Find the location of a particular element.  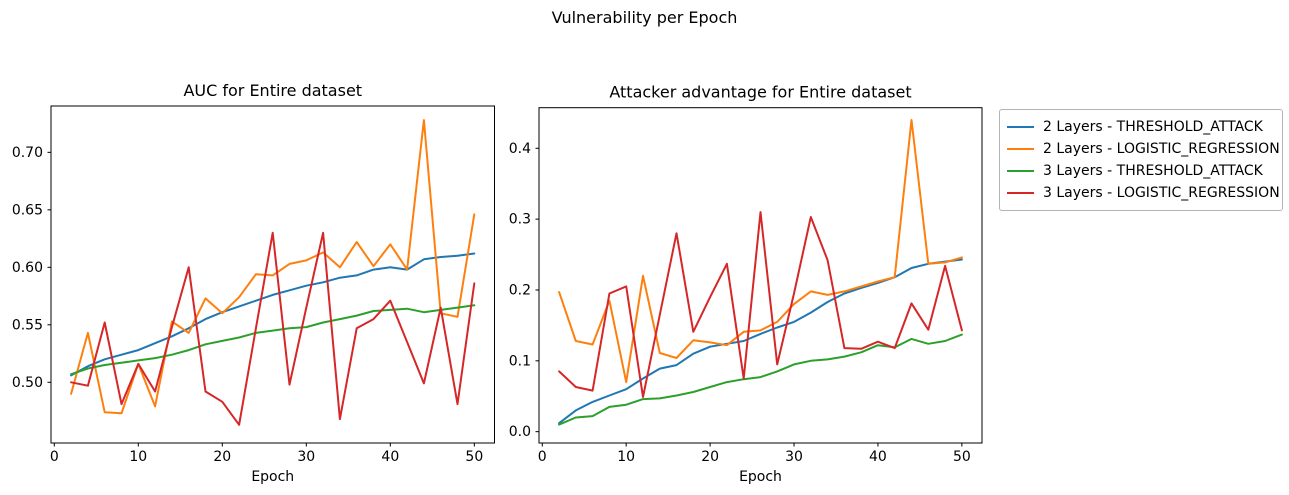

y-tick-label: 0.3 is located at coordinates (520, 220).